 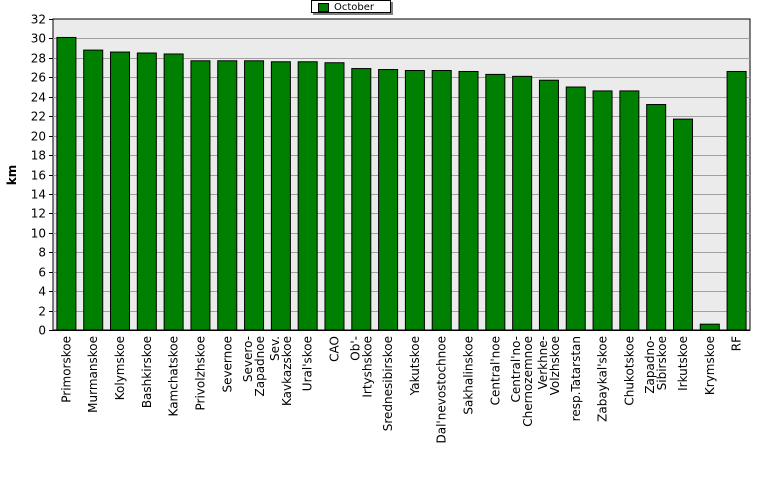 I want to click on y-tick-label: 22, so click(x=38, y=117).